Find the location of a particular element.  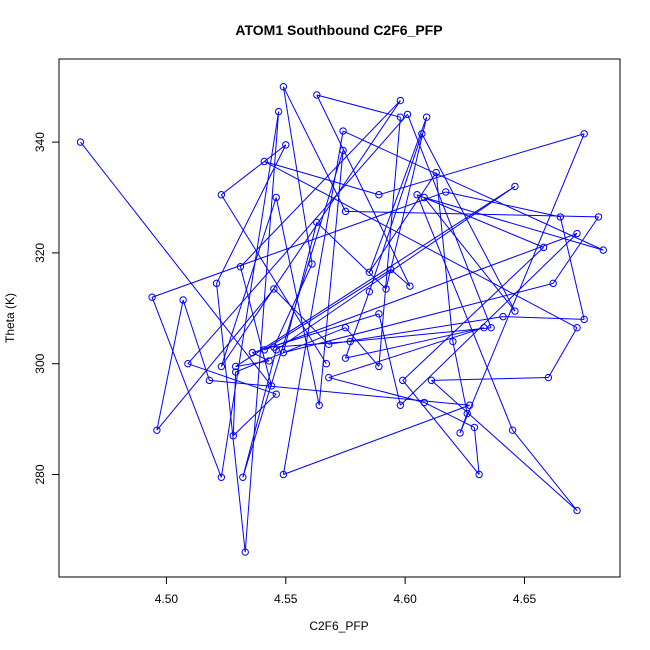

x-axis-label: C2F6_PFP is located at coordinates (338, 626).